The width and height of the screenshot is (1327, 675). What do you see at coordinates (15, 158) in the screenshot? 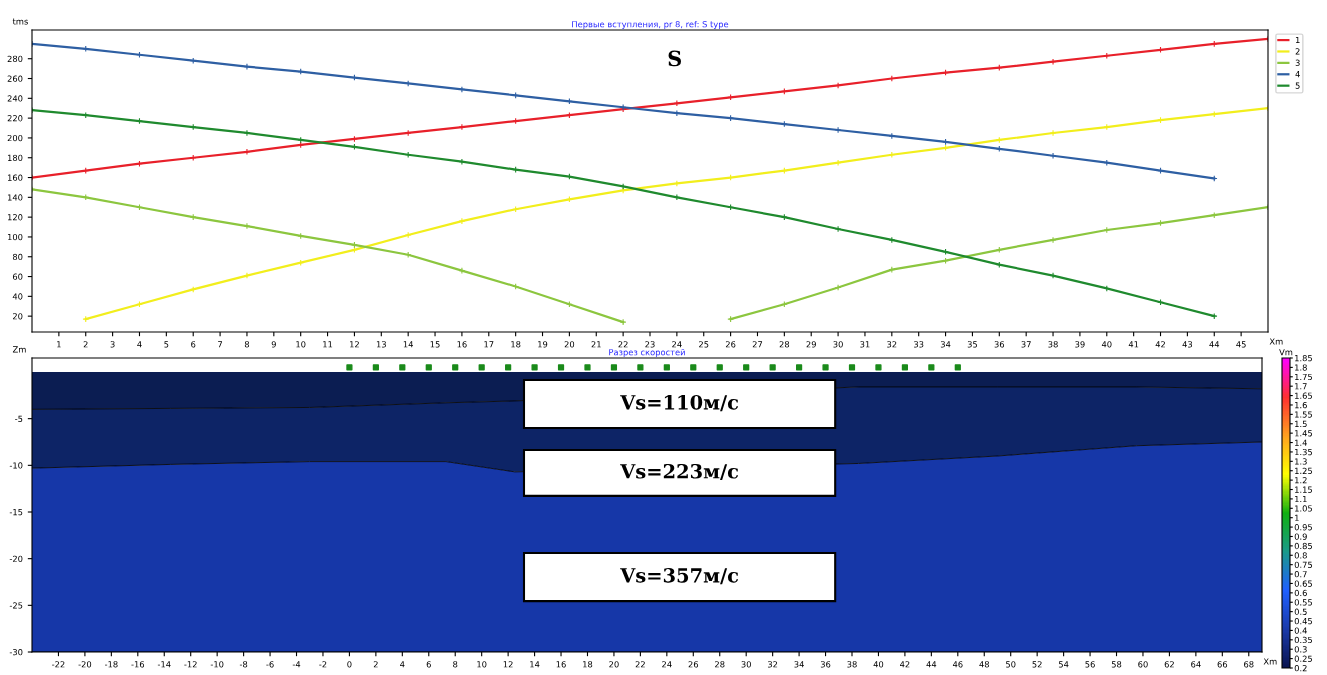
I see `y-tick-label: 180` at bounding box center [15, 158].